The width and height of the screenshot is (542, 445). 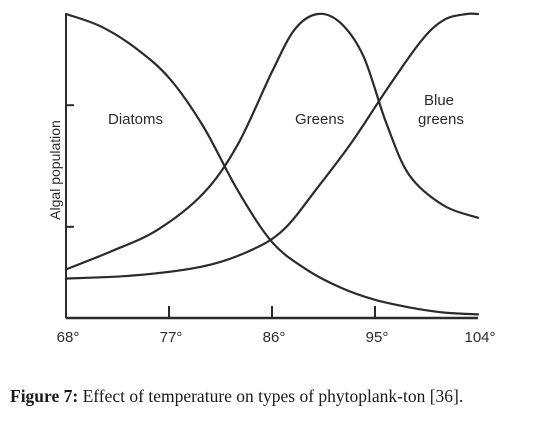 What do you see at coordinates (274, 337) in the screenshot?
I see `x-tick-label: 86°` at bounding box center [274, 337].